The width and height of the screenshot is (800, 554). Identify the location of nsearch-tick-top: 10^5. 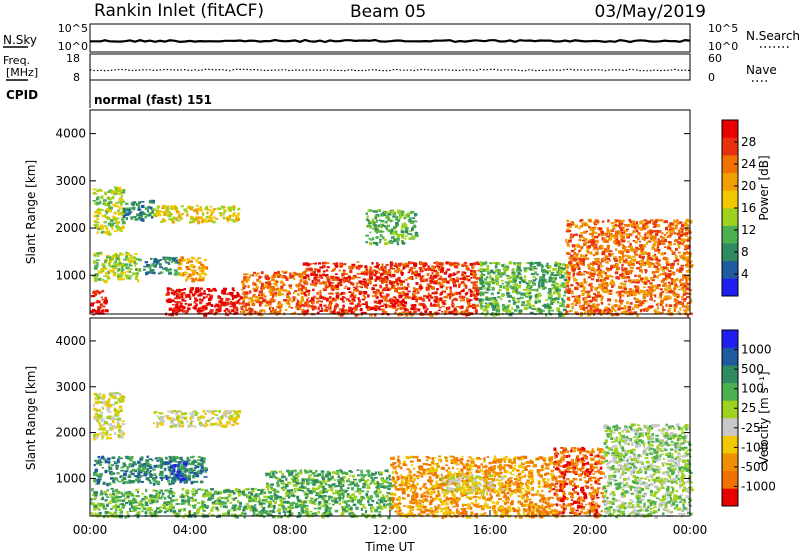
(723, 28).